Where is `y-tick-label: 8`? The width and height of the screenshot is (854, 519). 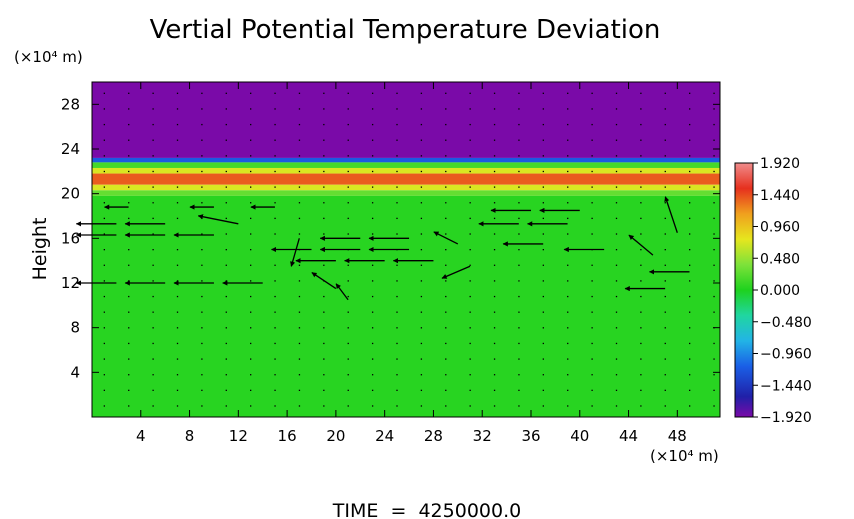
y-tick-label: 8 is located at coordinates (75, 328).